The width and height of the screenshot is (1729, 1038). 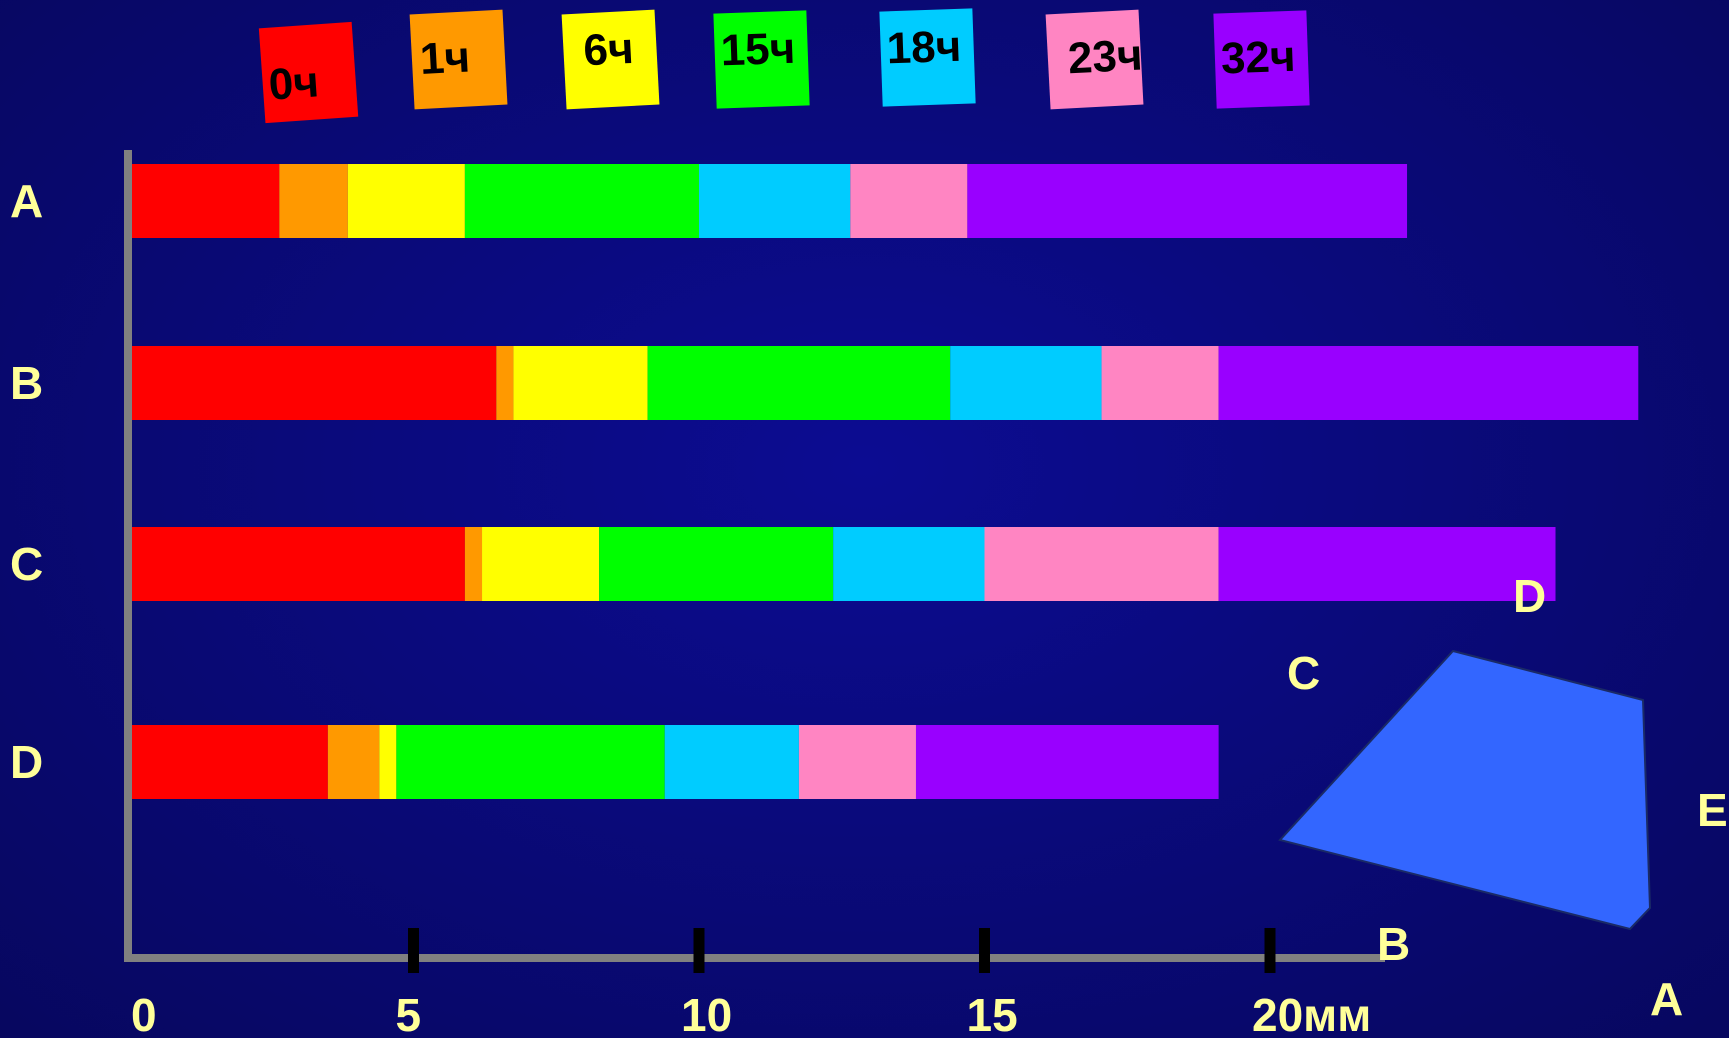 What do you see at coordinates (1105, 56) in the screenshot?
I see `legend-label: 23ч` at bounding box center [1105, 56].